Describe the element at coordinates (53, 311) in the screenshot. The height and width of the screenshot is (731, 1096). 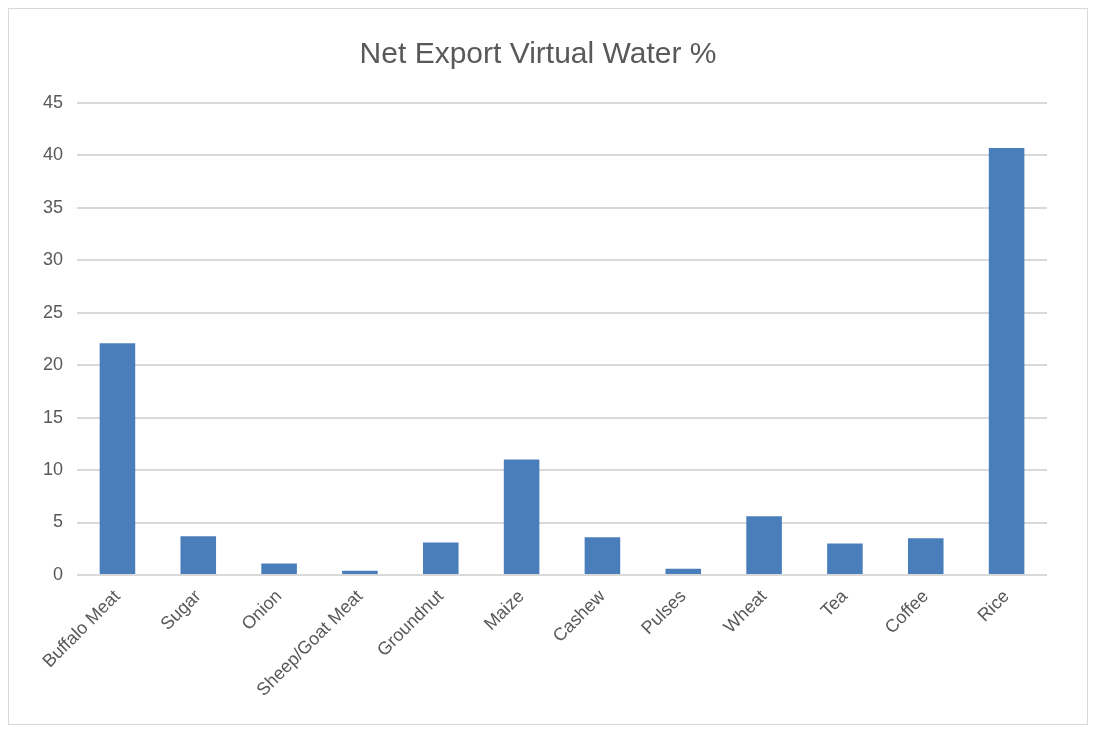
I see `y-tick-label: 25` at that location.